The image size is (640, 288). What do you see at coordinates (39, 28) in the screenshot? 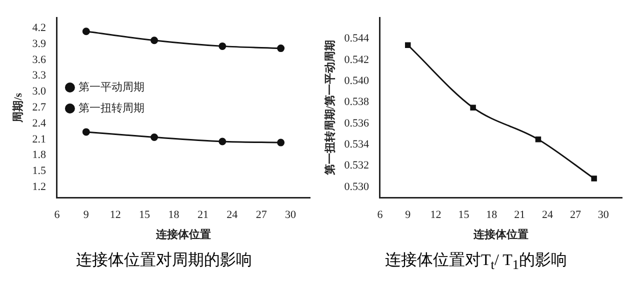
I see `y-tick-label: 4.2` at bounding box center [39, 28].